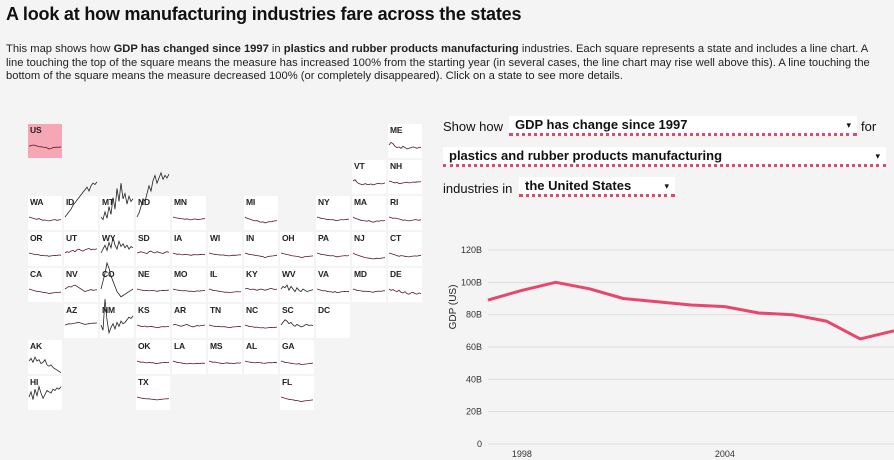 Image resolution: width=894 pixels, height=460 pixels. Describe the element at coordinates (189, 249) in the screenshot. I see `state-tile-ia: IA` at that location.